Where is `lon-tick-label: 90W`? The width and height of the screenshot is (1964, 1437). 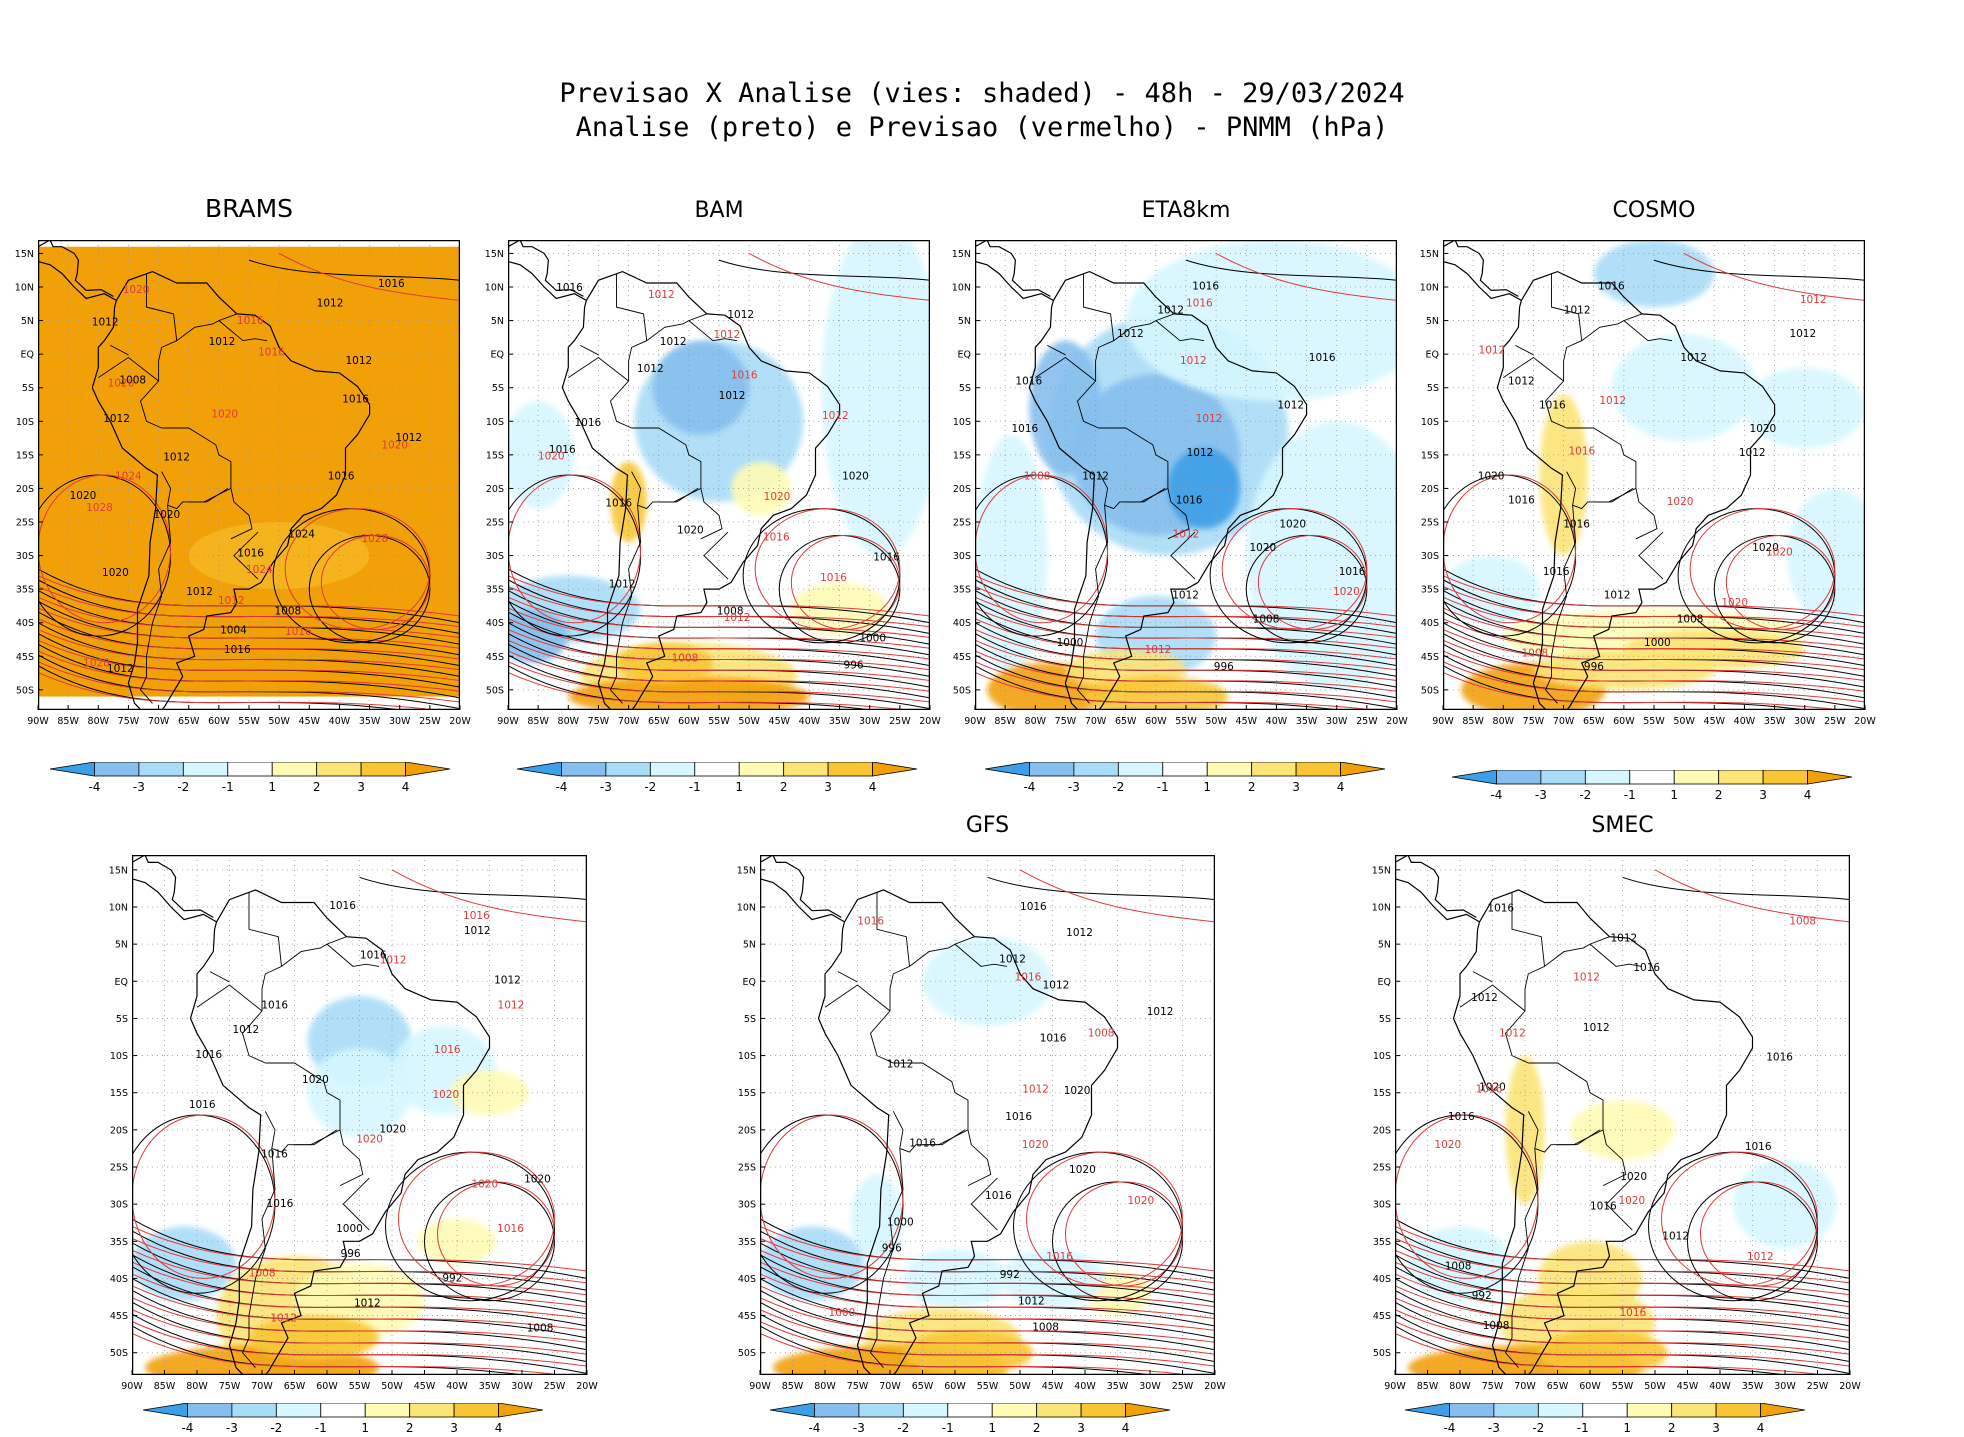
lon-tick-label: 90W is located at coordinates (38, 721).